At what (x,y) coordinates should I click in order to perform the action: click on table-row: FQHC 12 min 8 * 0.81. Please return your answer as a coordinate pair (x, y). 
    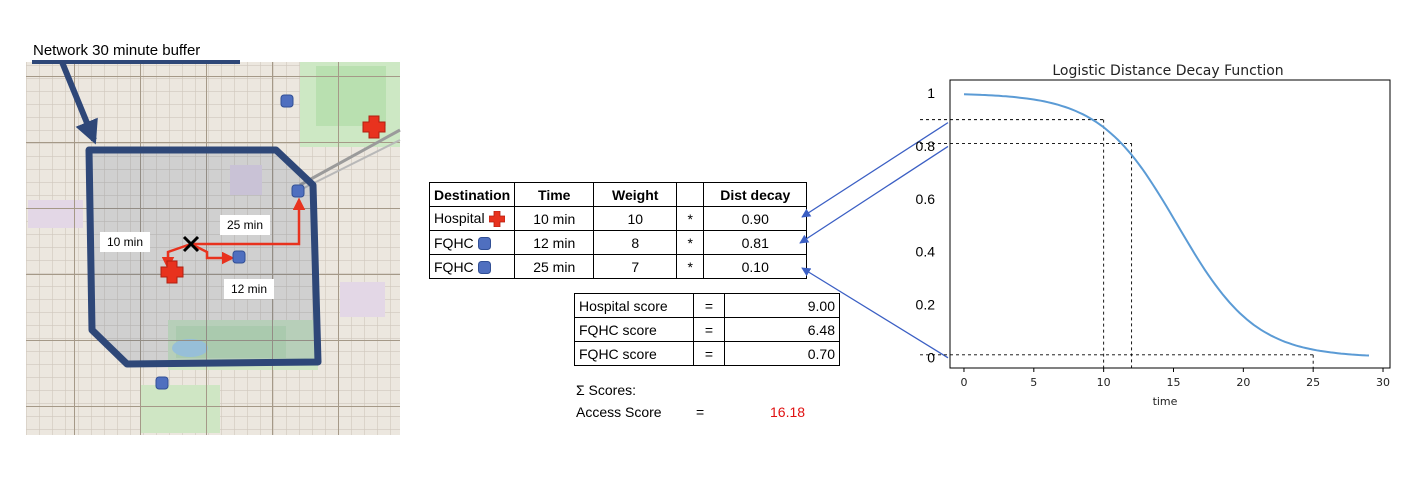
    Looking at the image, I should click on (618, 242).